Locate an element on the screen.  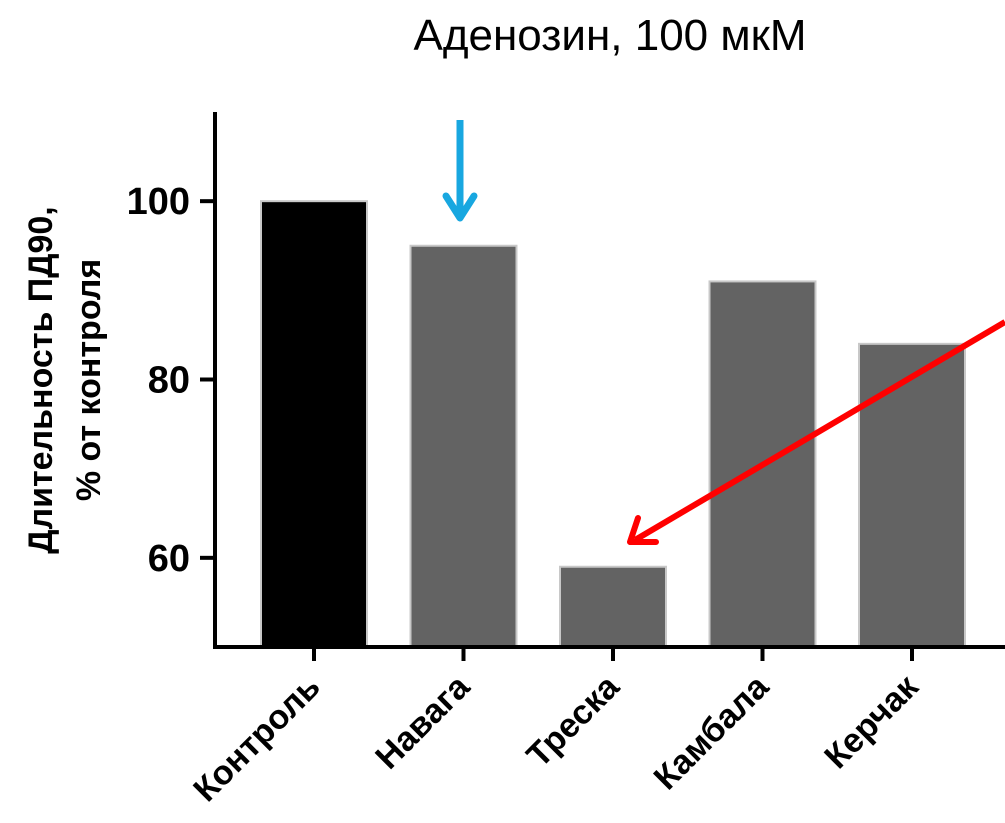
x-ticks-group: Контроль Навага Треска Камбала Керчак is located at coordinates (556, 728).